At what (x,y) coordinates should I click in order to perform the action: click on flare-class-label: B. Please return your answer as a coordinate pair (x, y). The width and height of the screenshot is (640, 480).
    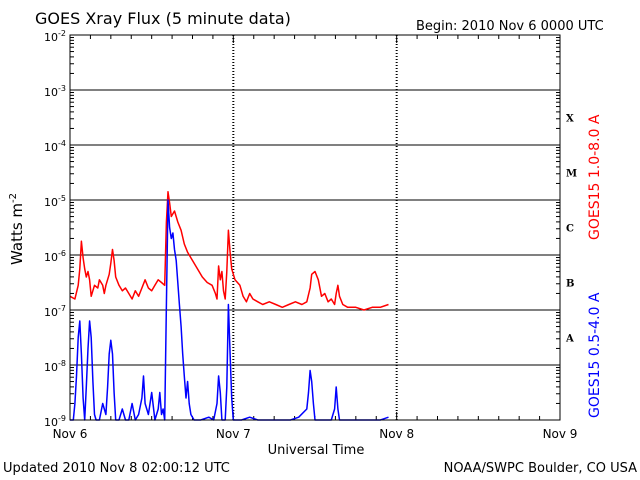
    Looking at the image, I should click on (570, 284).